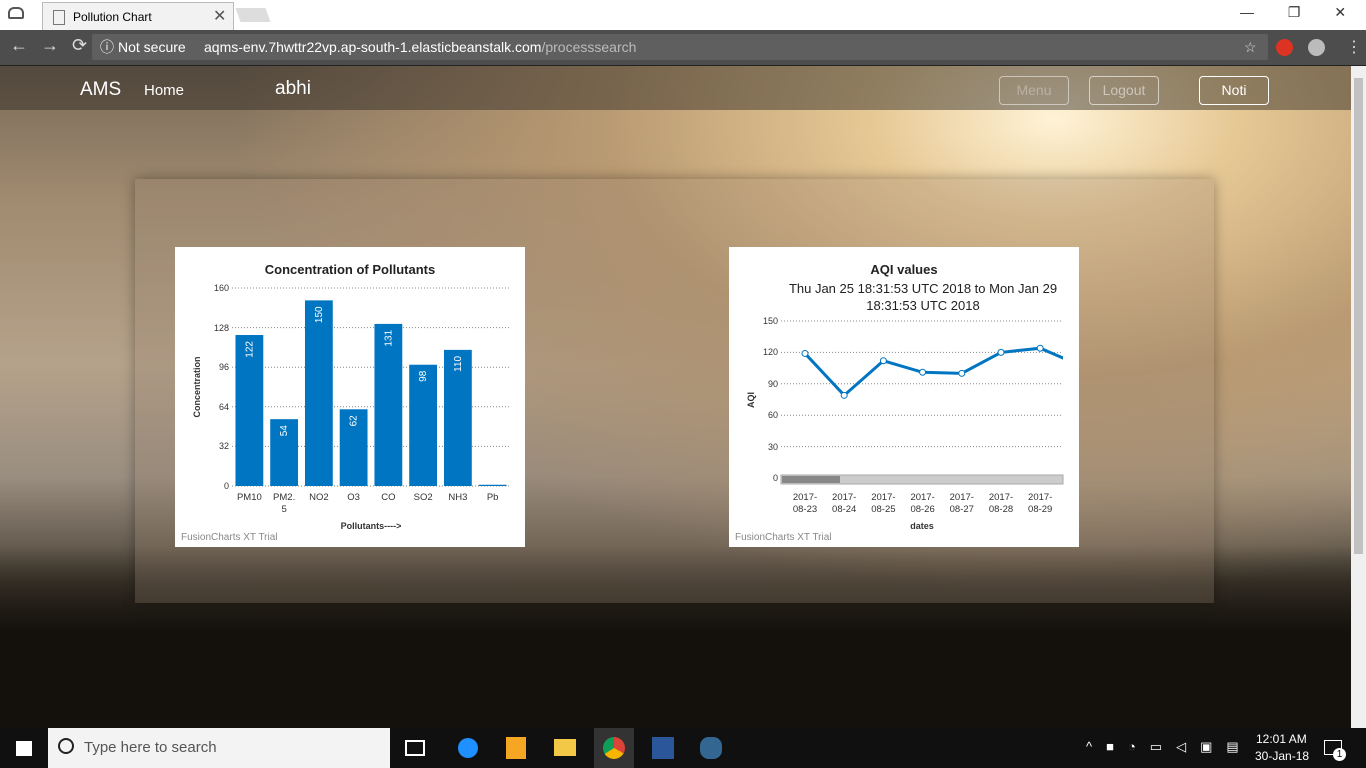  I want to click on extension-icon, so click(1316, 47).